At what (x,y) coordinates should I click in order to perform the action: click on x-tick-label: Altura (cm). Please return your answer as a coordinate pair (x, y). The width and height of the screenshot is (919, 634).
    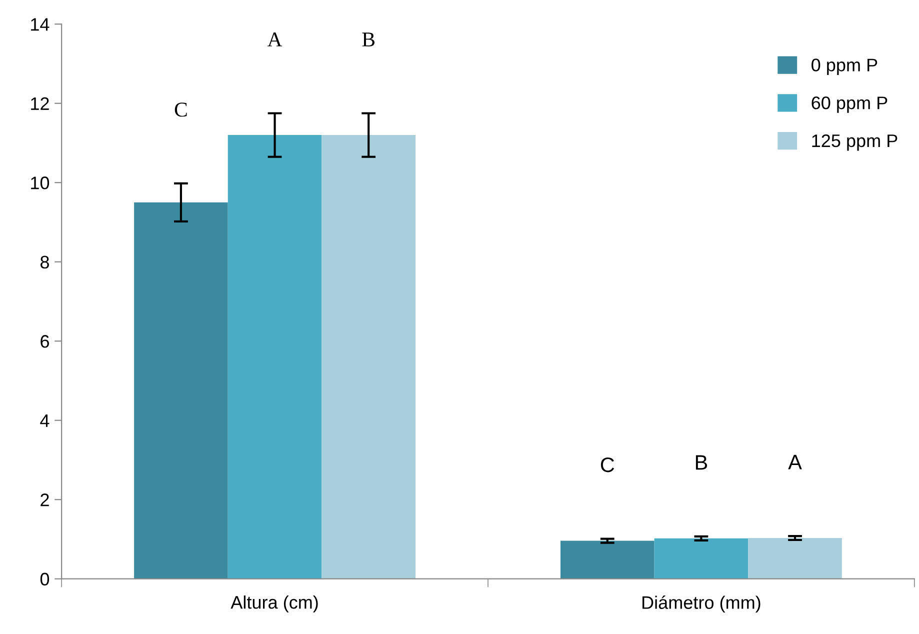
    Looking at the image, I should click on (274, 604).